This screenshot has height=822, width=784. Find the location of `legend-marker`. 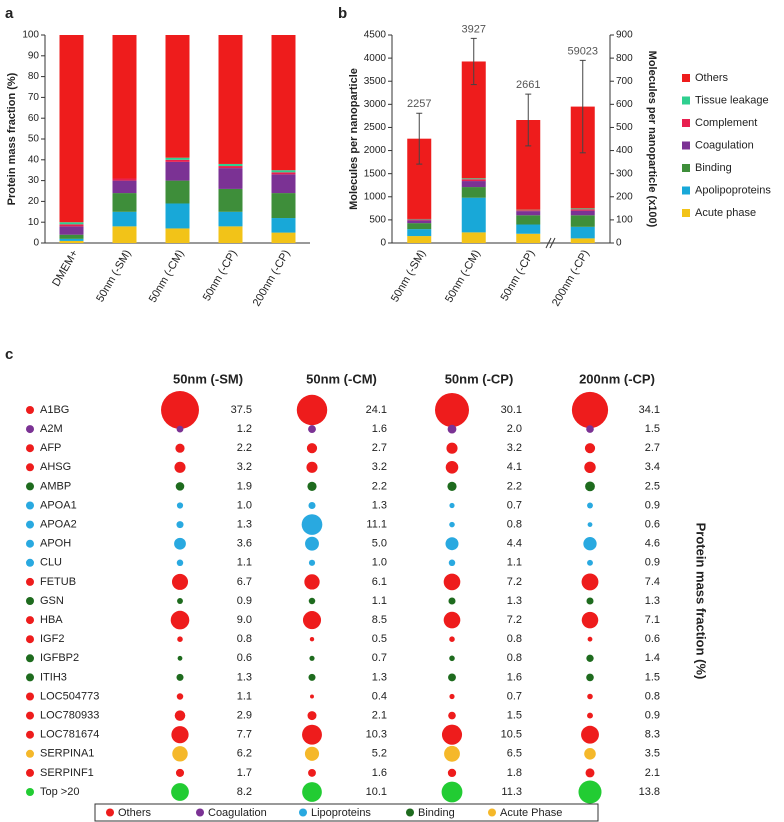

legend-marker is located at coordinates (200, 812).